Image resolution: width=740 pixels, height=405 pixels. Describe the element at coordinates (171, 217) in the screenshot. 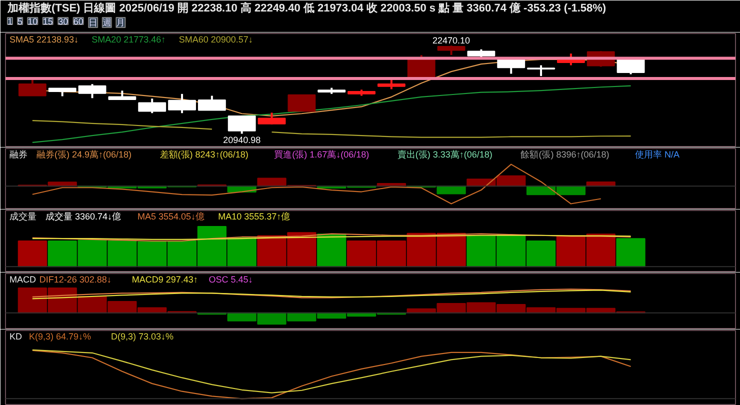

I see `series-label: MA5 3554.05↓億` at that location.